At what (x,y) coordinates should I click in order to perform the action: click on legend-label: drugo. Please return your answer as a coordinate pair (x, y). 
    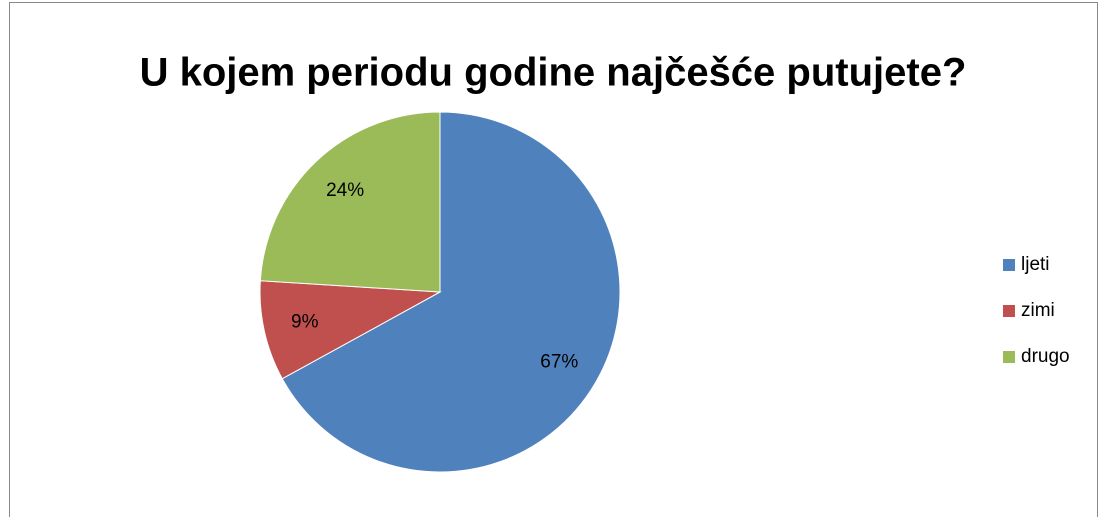
    Looking at the image, I should click on (1045, 356).